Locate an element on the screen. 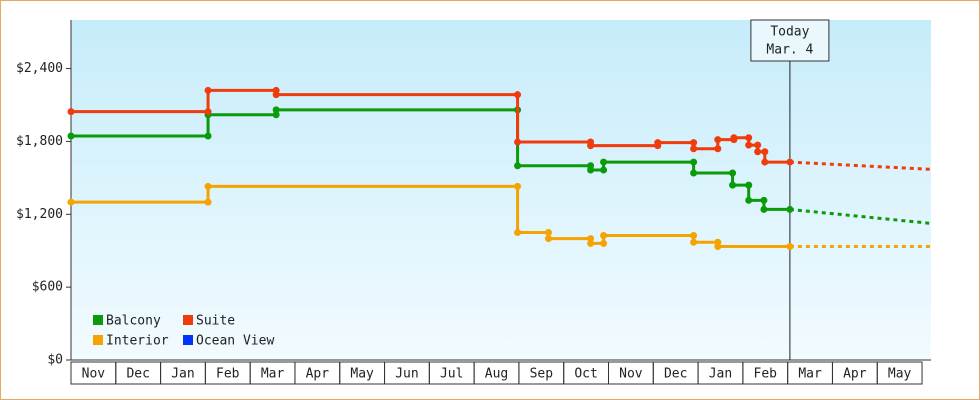  x-tick-label: Jul is located at coordinates (451, 374).